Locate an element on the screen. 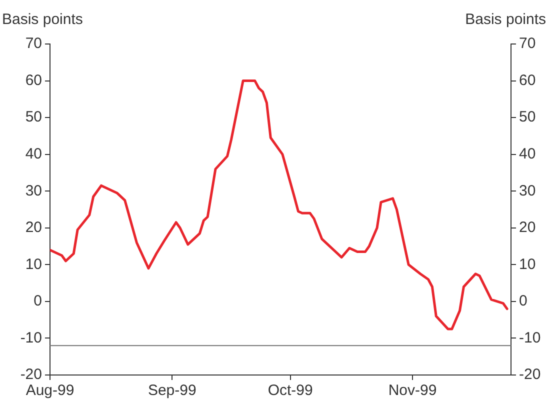 The image size is (549, 405). y-axis-title: Basis points is located at coordinates (42, 19).